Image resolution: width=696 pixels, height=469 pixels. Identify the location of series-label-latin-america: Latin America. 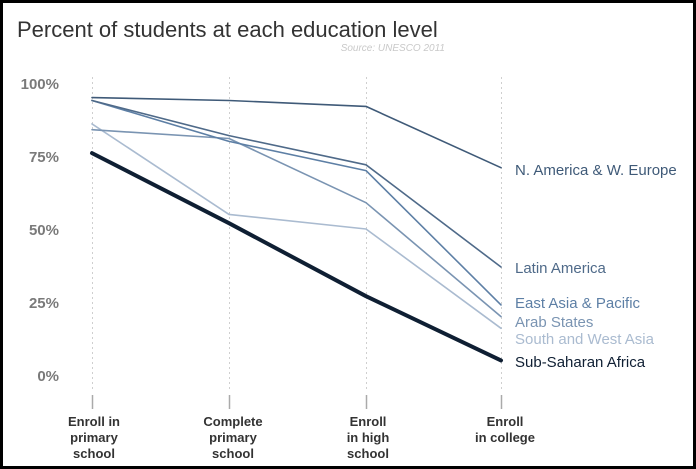
(561, 268).